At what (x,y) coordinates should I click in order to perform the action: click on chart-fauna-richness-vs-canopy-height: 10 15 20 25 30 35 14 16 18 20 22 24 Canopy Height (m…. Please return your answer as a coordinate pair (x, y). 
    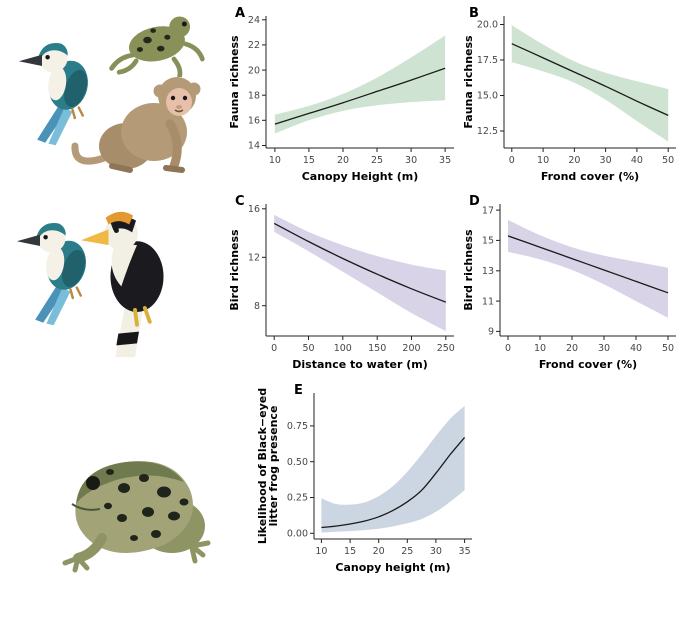
    Looking at the image, I should click on (341, 99).